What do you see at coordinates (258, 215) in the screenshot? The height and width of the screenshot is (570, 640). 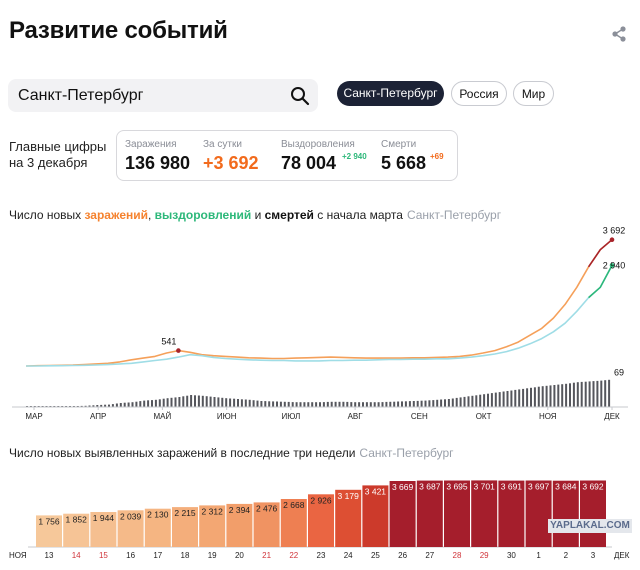 I see `chart1-title-p3: и` at bounding box center [258, 215].